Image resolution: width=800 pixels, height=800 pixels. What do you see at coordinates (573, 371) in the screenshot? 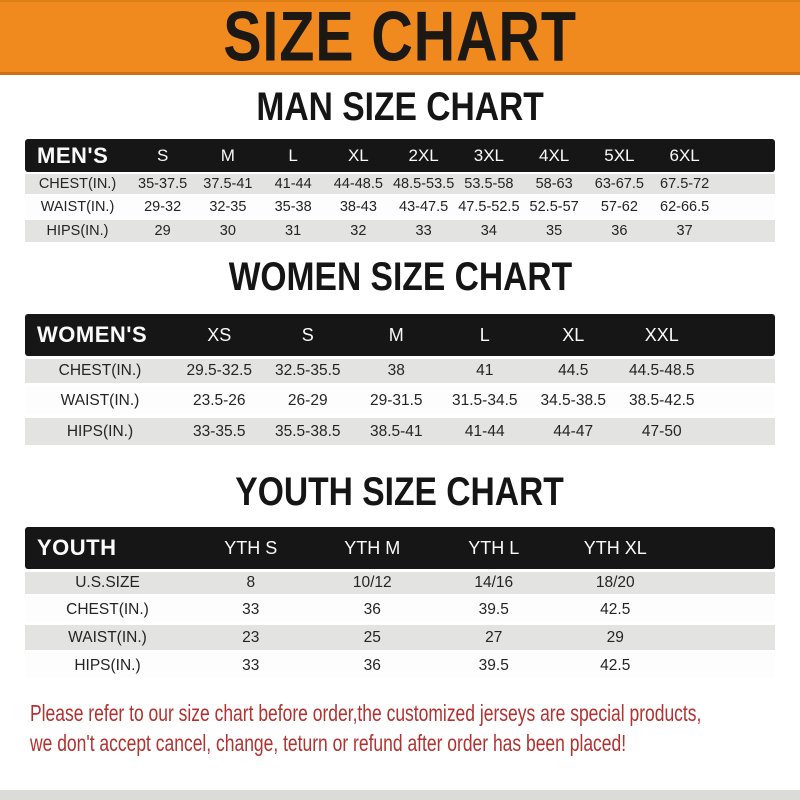
I see `size-value: 44.5` at bounding box center [573, 371].